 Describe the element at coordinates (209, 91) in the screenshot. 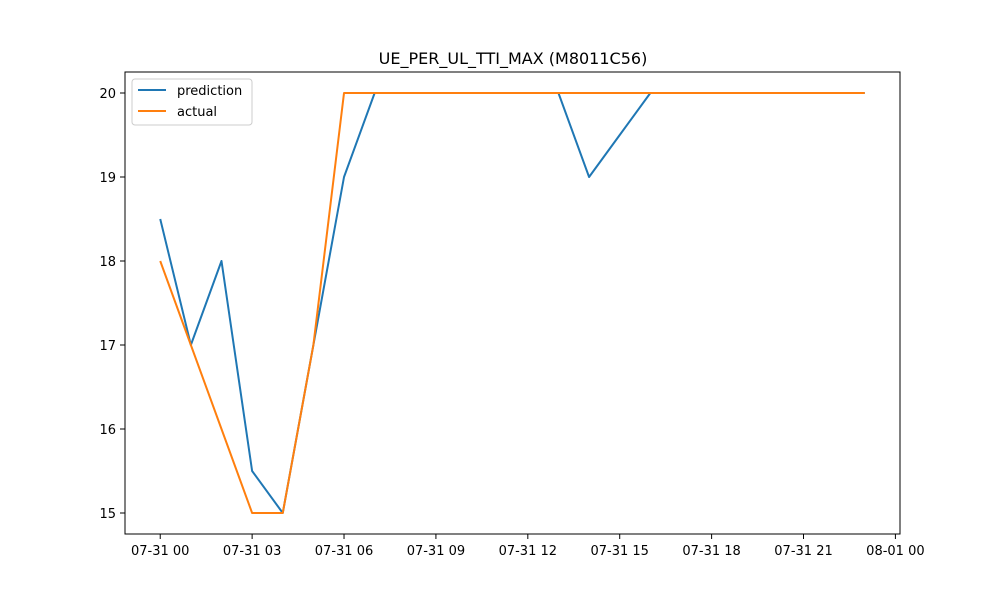

I see `legend-label-prediction: prediction` at that location.